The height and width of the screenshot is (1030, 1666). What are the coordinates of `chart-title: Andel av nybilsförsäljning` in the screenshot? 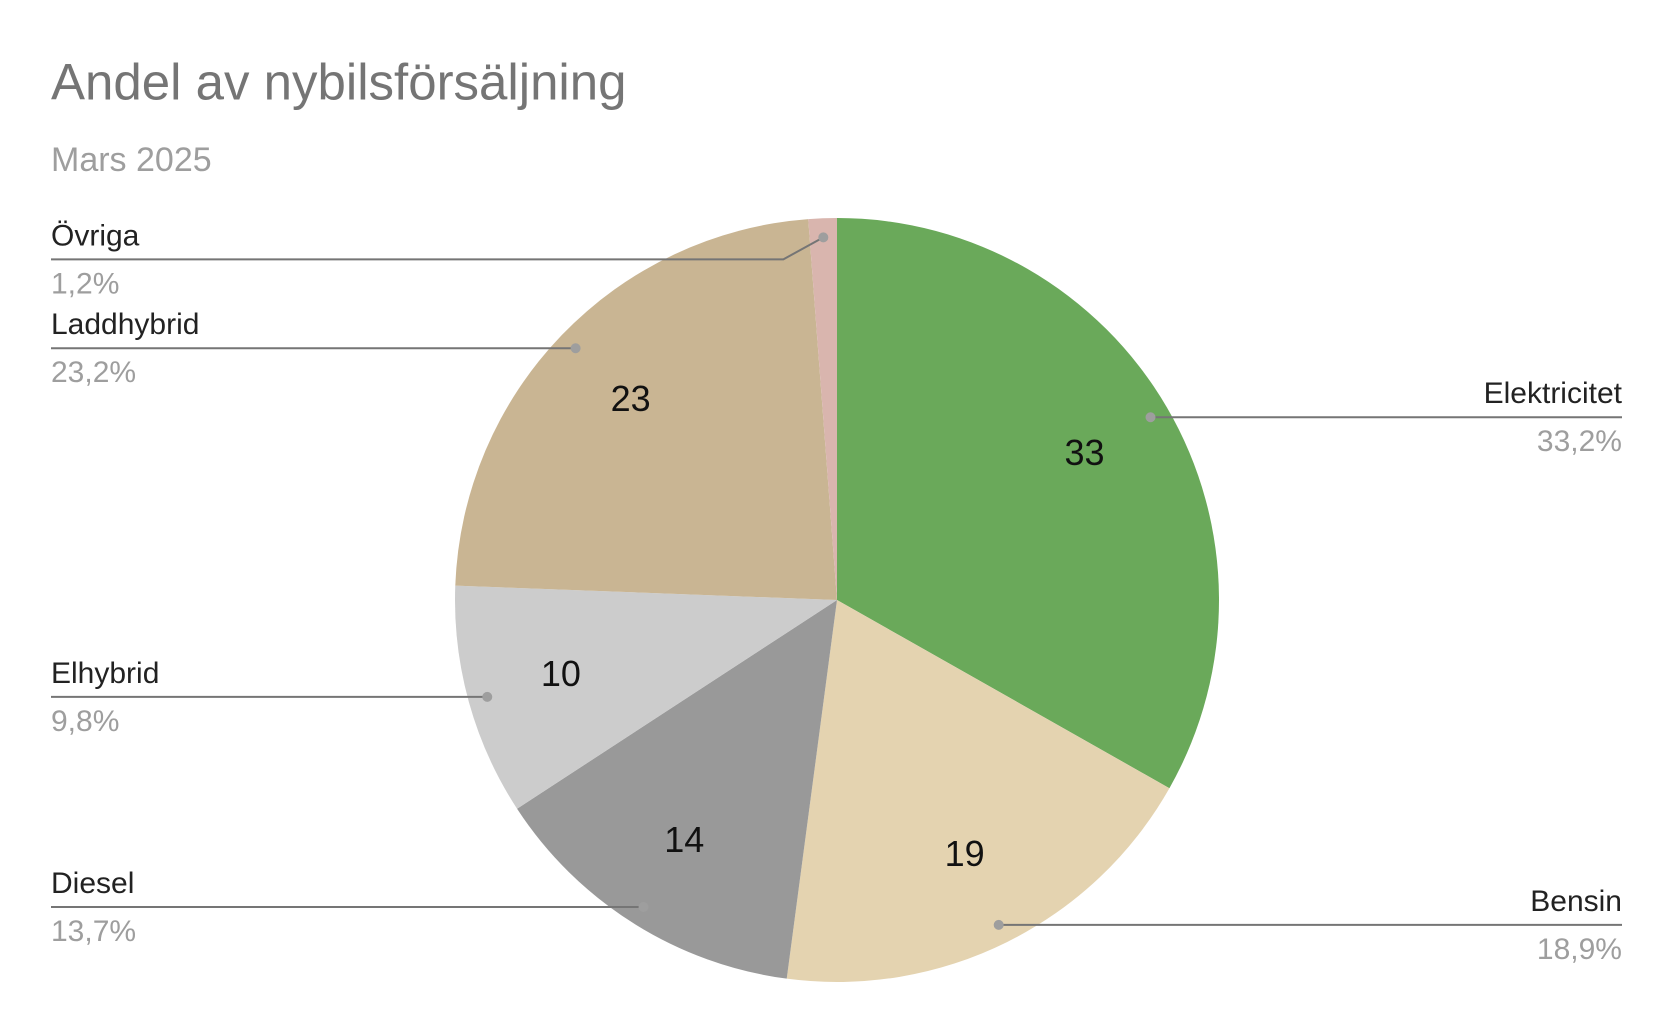 It's located at (339, 81).